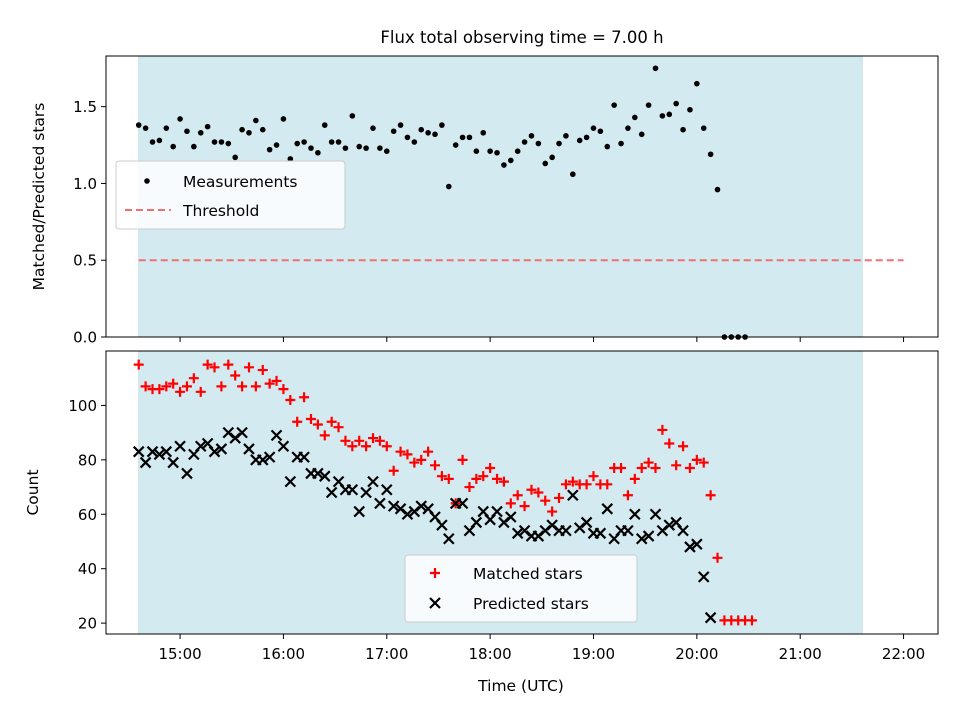  What do you see at coordinates (87, 569) in the screenshot?
I see `y-tick-label: 40` at bounding box center [87, 569].